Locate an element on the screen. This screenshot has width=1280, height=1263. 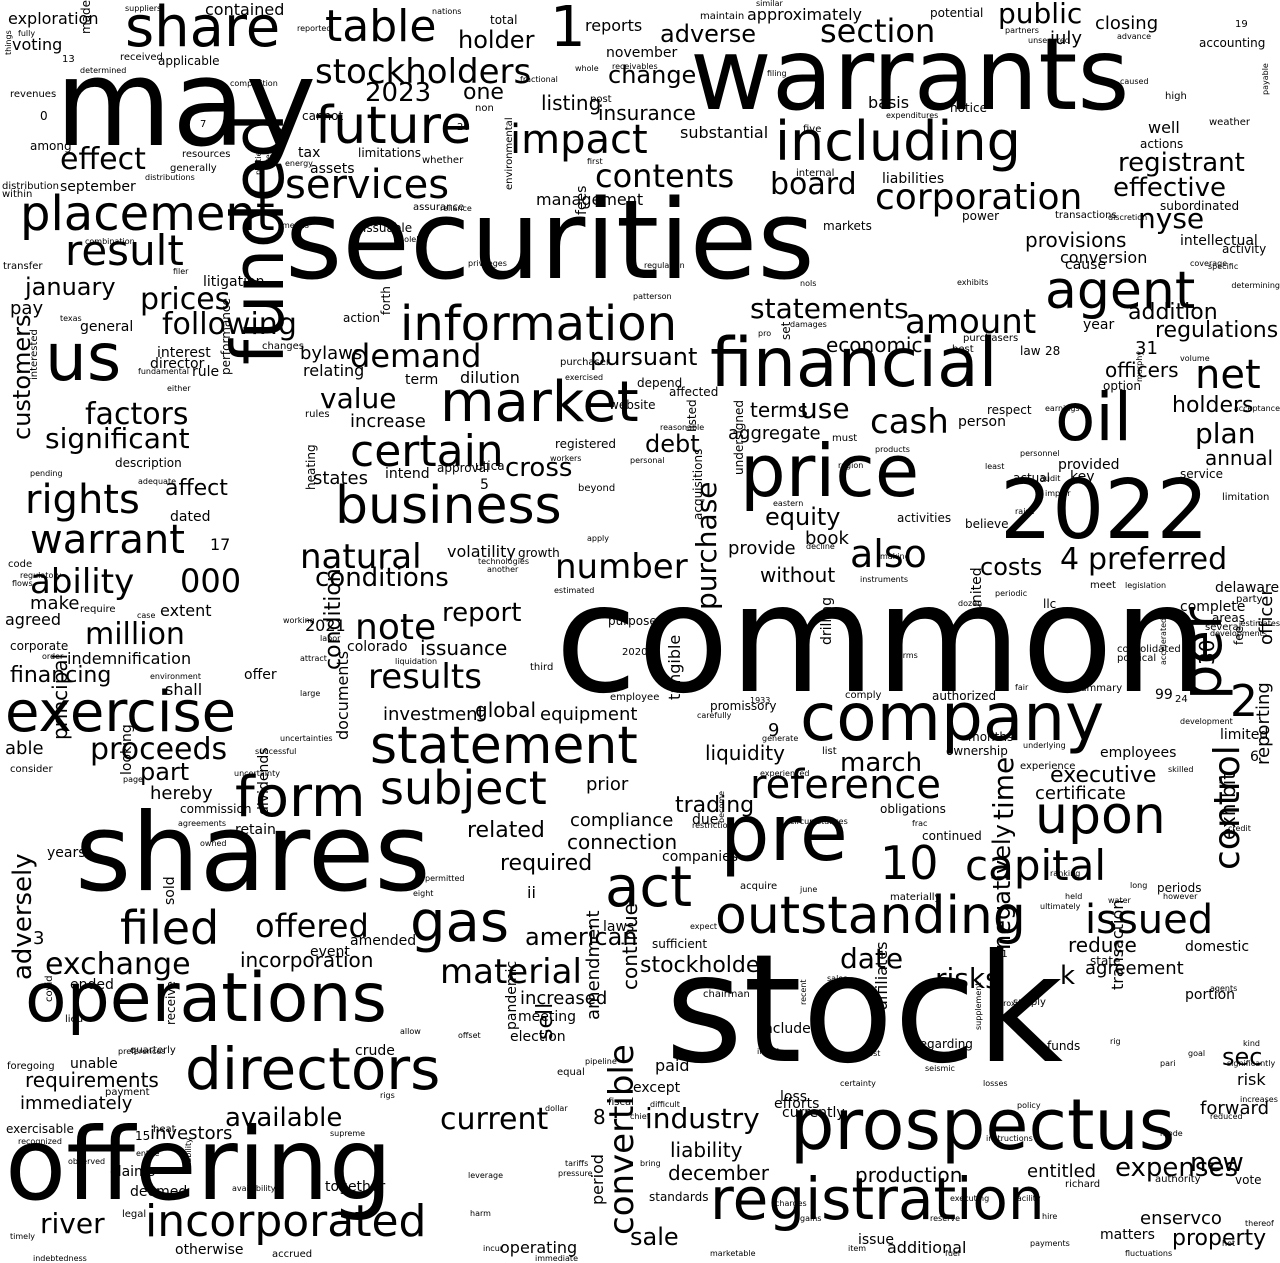
word-personal: personal is located at coordinates (647, 460).